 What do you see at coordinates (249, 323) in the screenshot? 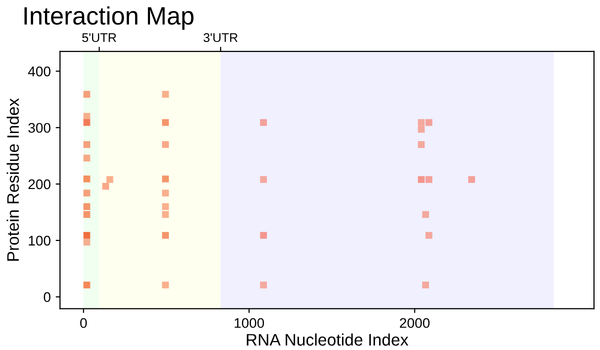
I see `x-tick-label: 1000` at bounding box center [249, 323].